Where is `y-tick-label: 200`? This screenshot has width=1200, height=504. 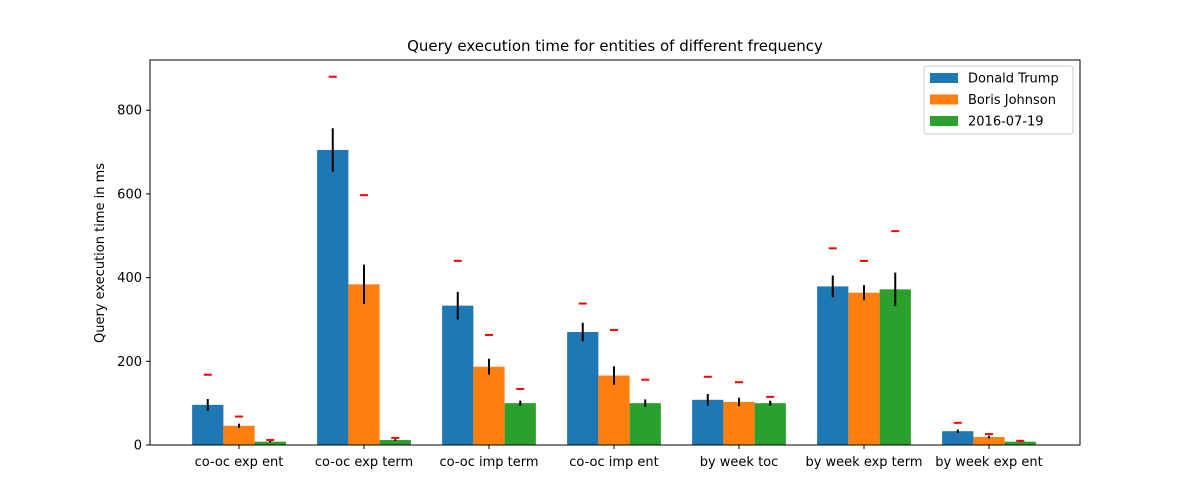
y-tick-label: 200 is located at coordinates (129, 362).